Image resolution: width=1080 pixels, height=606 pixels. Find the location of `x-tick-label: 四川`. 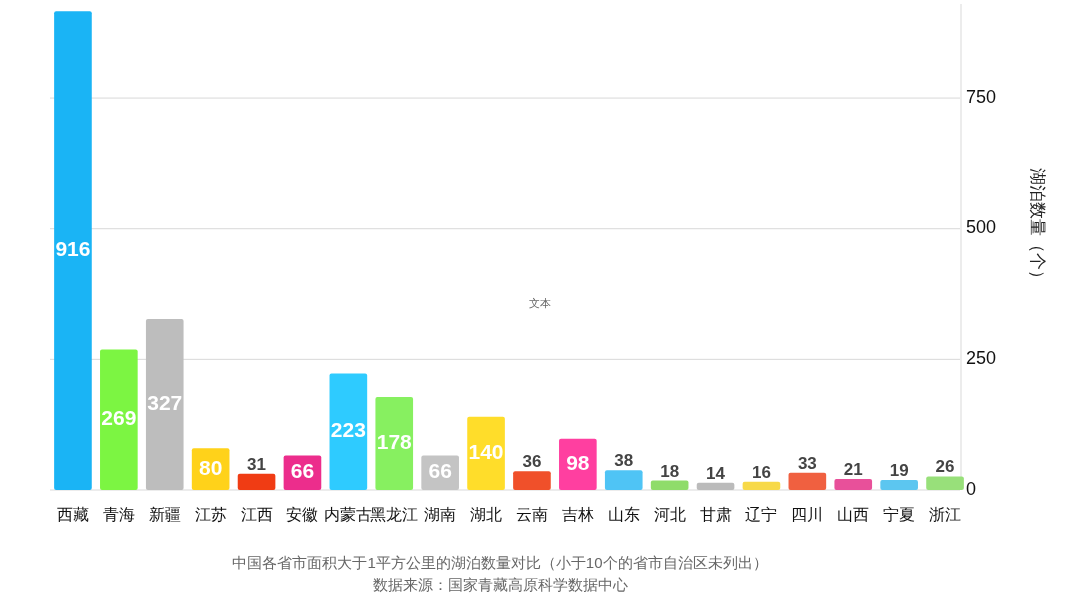

x-tick-label: 四川 is located at coordinates (807, 514).